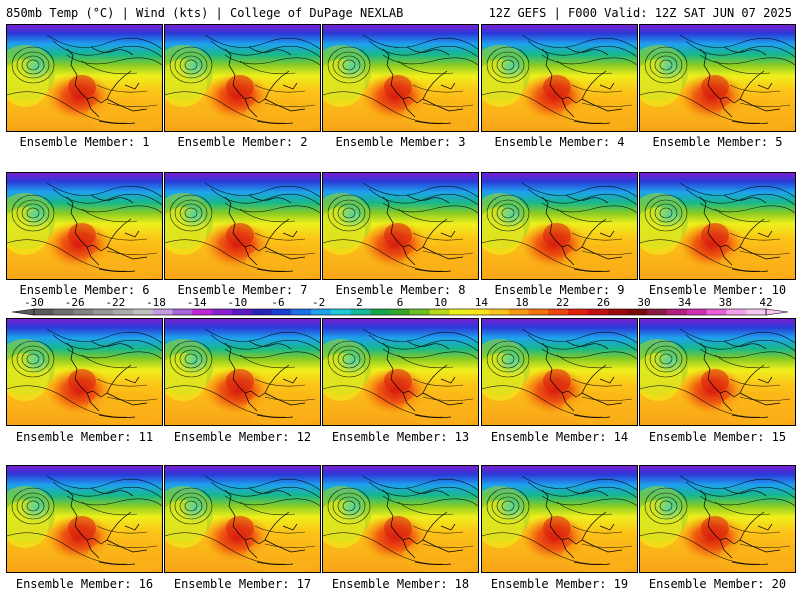  I want to click on colorbar-tick-label: -2, so click(318, 302).